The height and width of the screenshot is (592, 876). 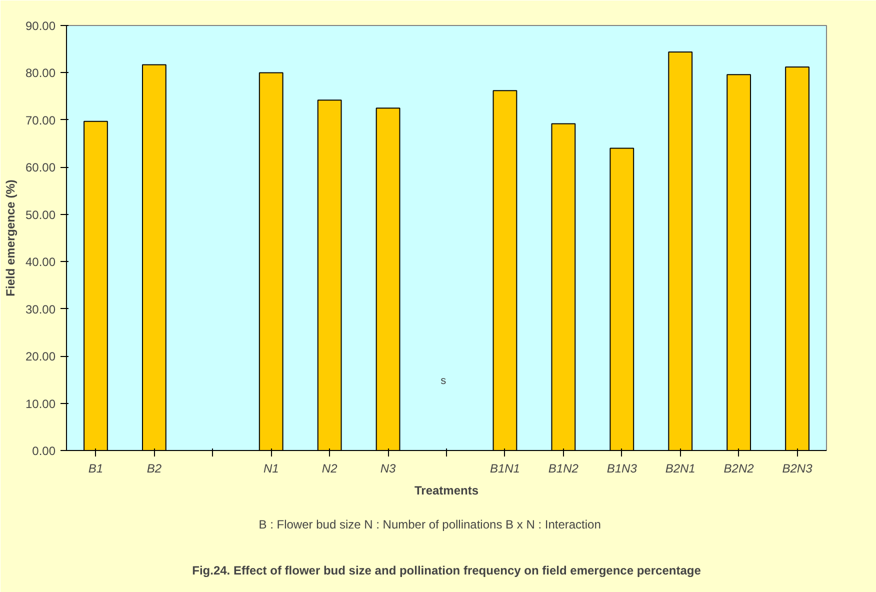 I want to click on x-tick-label: B1N3, so click(x=622, y=469).